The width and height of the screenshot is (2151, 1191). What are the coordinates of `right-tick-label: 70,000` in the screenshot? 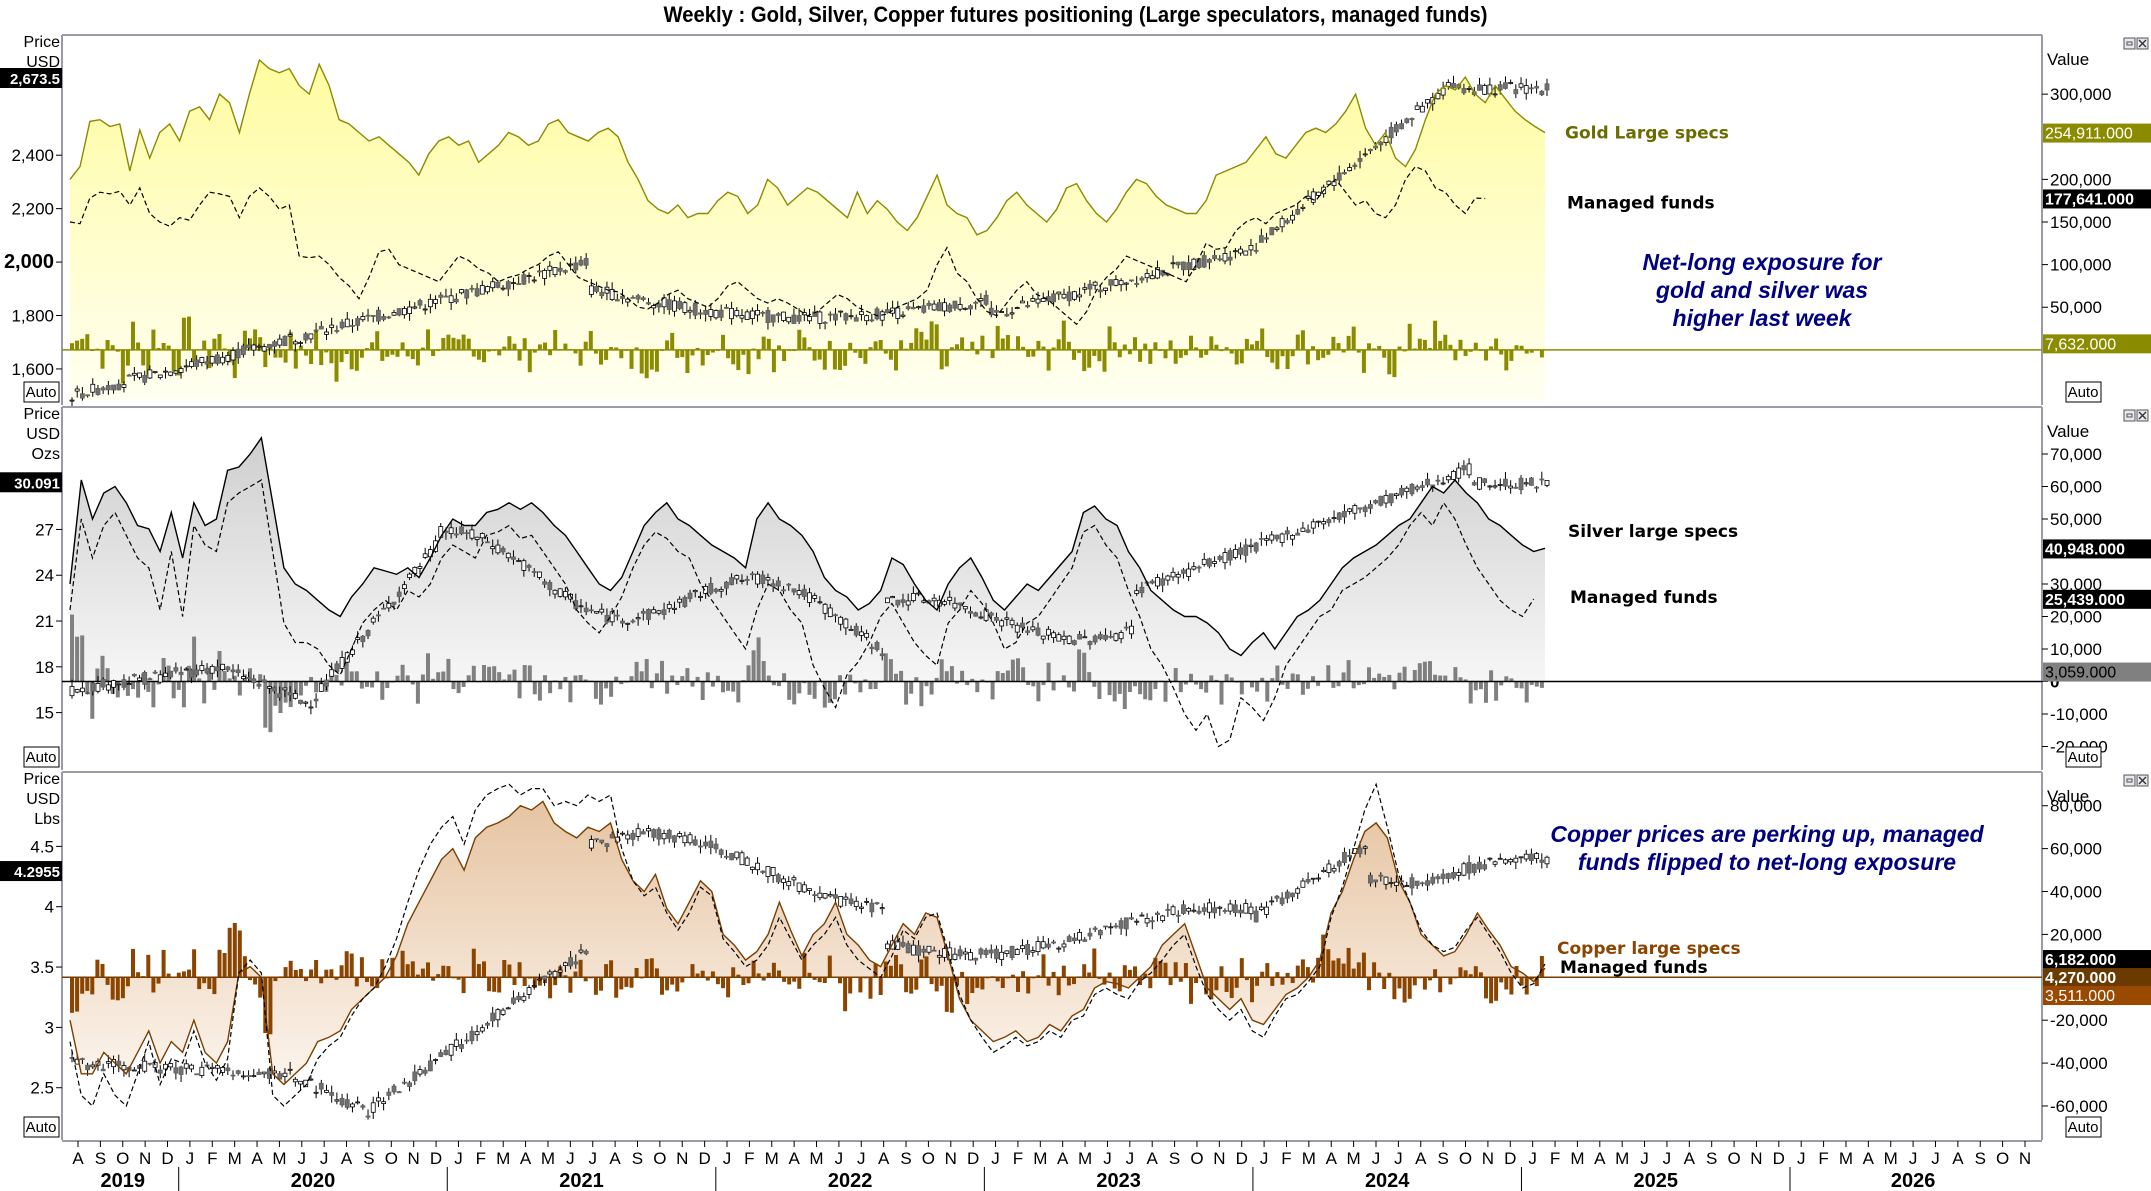 It's located at (2076, 454).